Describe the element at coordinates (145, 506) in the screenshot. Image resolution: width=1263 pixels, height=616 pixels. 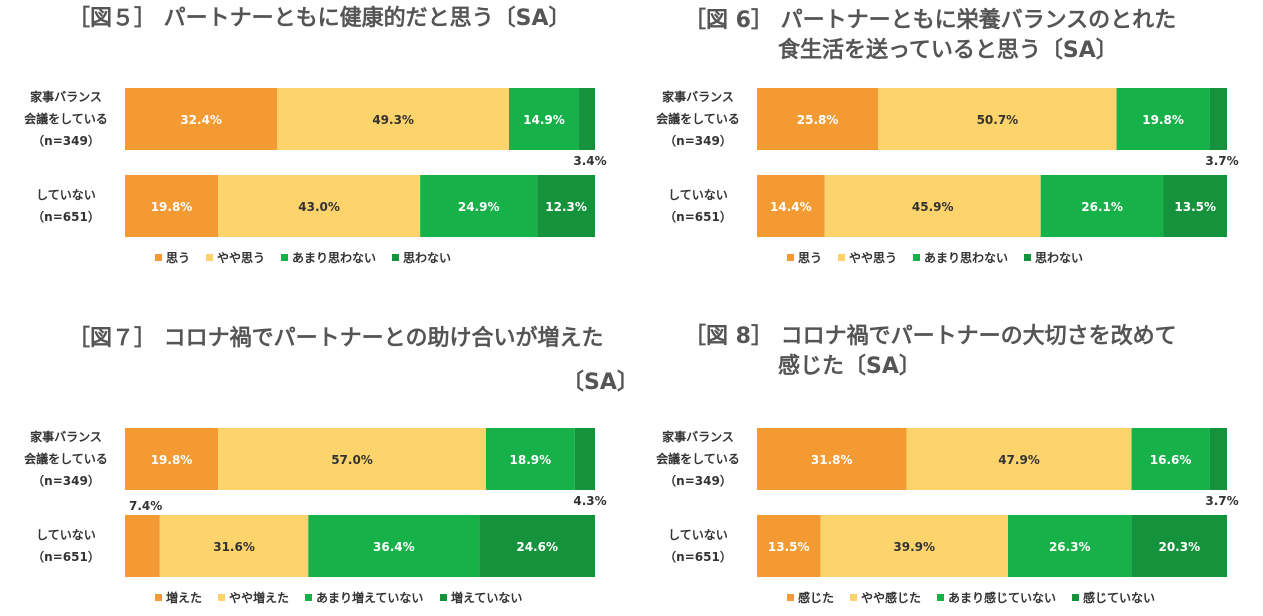
I see `data-label: 7.4%` at that location.